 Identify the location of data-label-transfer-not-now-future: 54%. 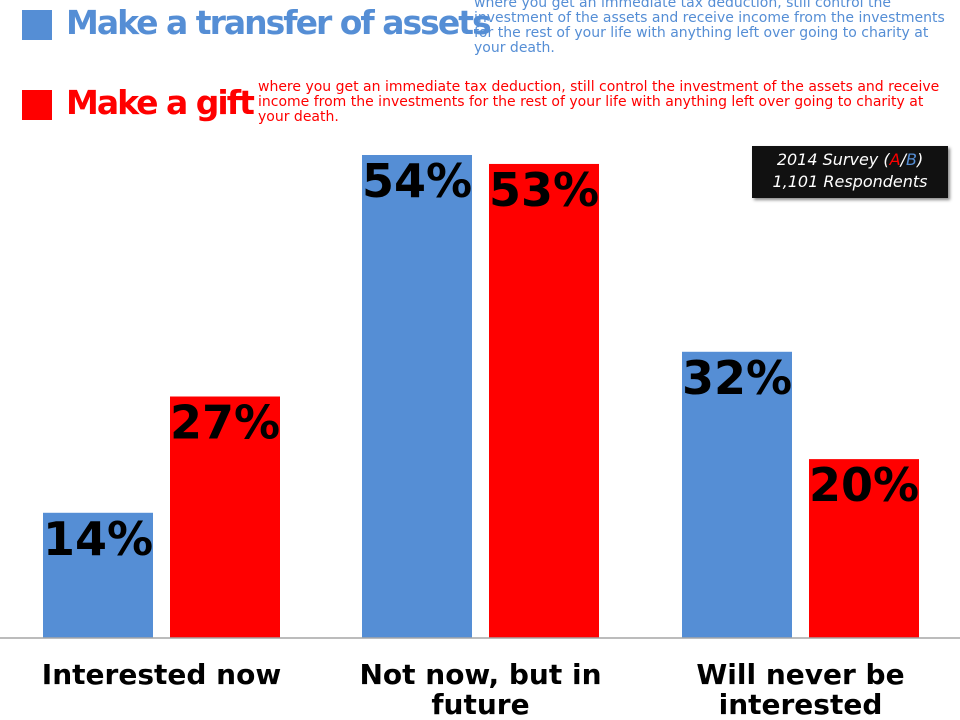
(417, 181).